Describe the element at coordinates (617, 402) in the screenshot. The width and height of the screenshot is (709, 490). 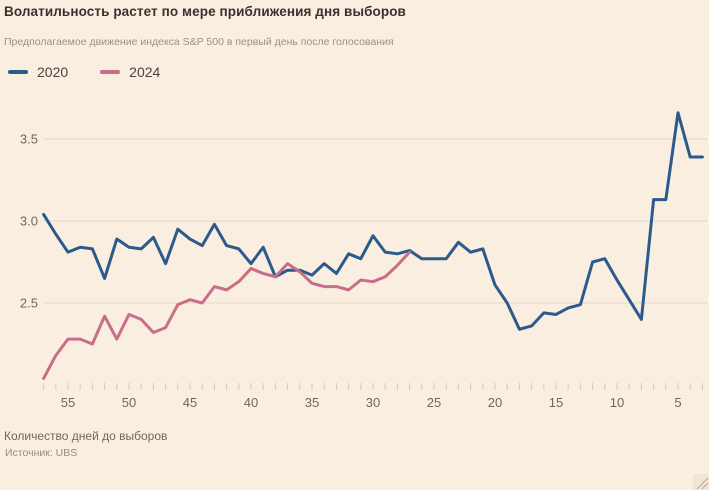
I see `x-axis-label-10: 10` at that location.